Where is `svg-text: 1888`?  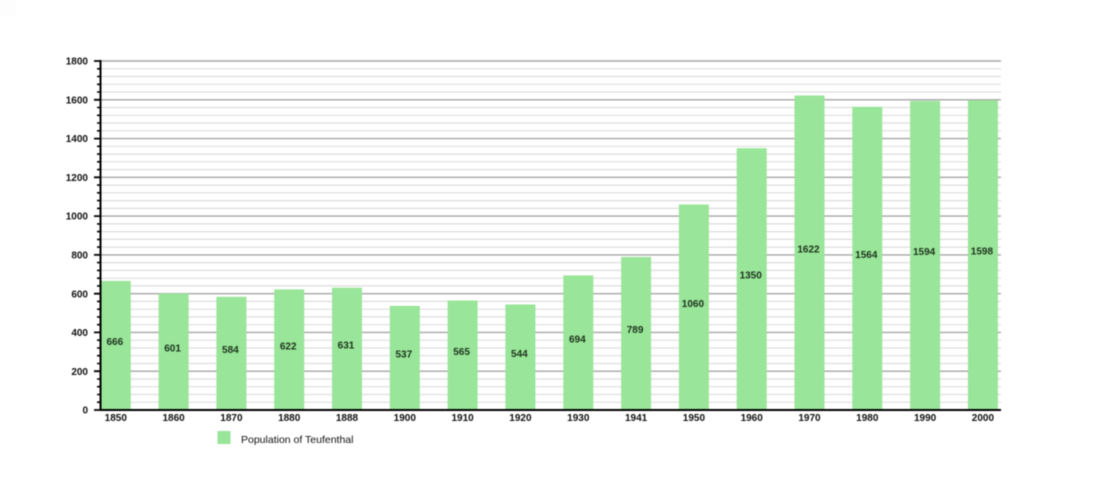 svg-text: 1888 is located at coordinates (347, 418).